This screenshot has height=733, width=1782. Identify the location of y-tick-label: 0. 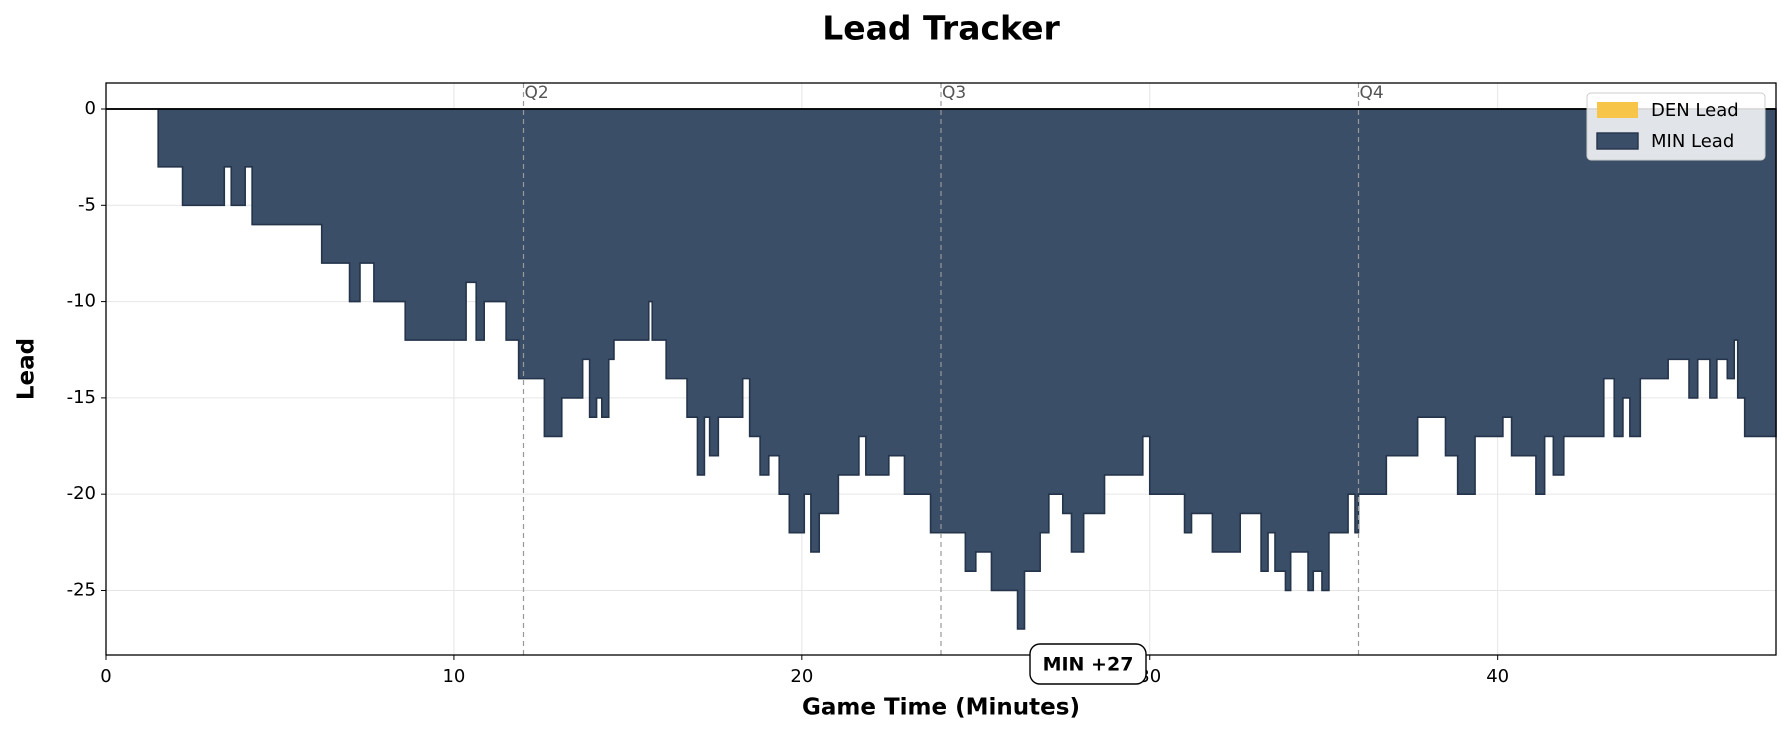
(90, 108).